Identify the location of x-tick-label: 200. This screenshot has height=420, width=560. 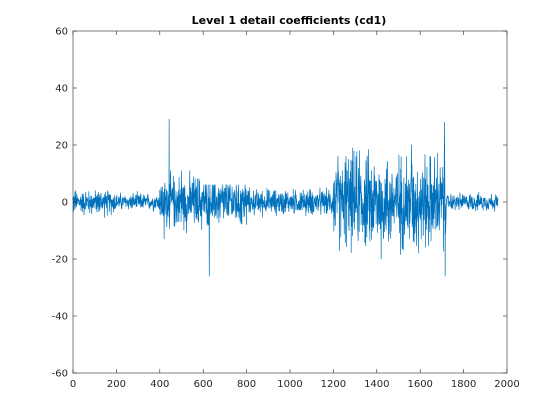
(116, 384).